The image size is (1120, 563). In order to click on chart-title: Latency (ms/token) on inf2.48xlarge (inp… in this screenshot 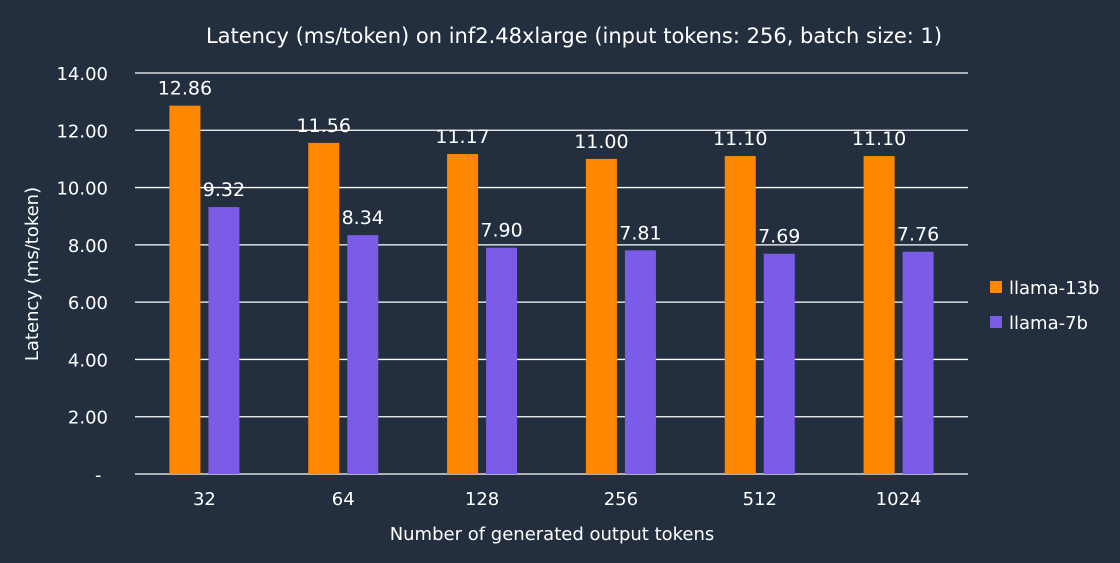, I will do `click(574, 36)`.